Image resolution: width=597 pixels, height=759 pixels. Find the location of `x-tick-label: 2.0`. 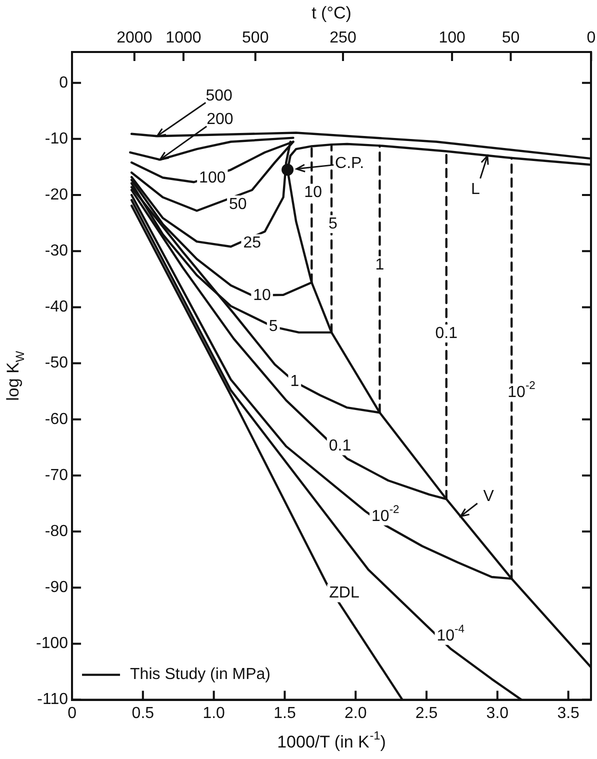

x-tick-label: 2.0 is located at coordinates (355, 713).